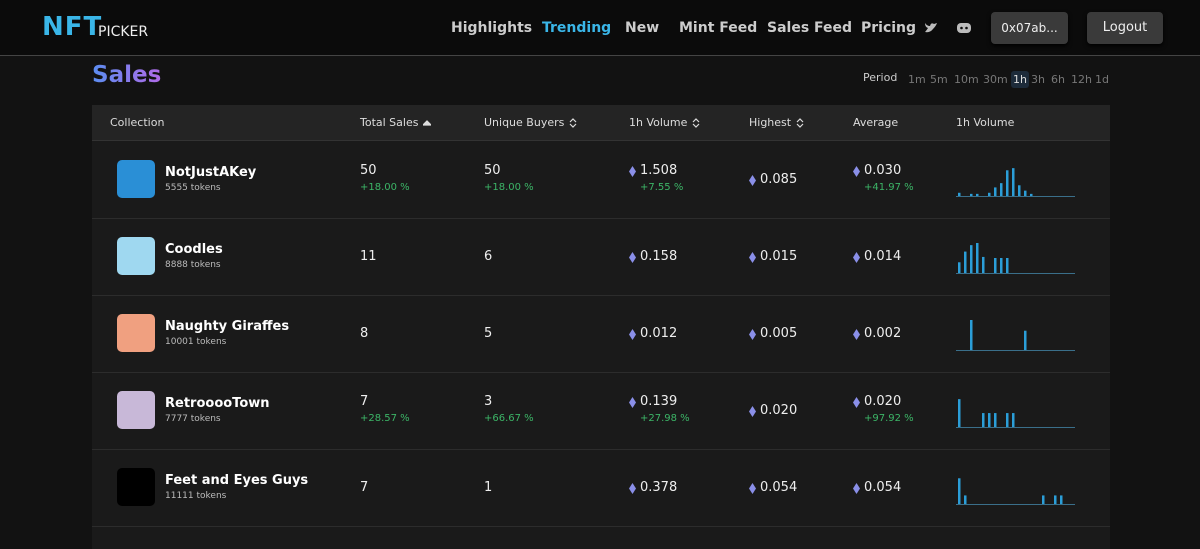  Describe the element at coordinates (779, 487) in the screenshot. I see `highest: 0.054` at that location.